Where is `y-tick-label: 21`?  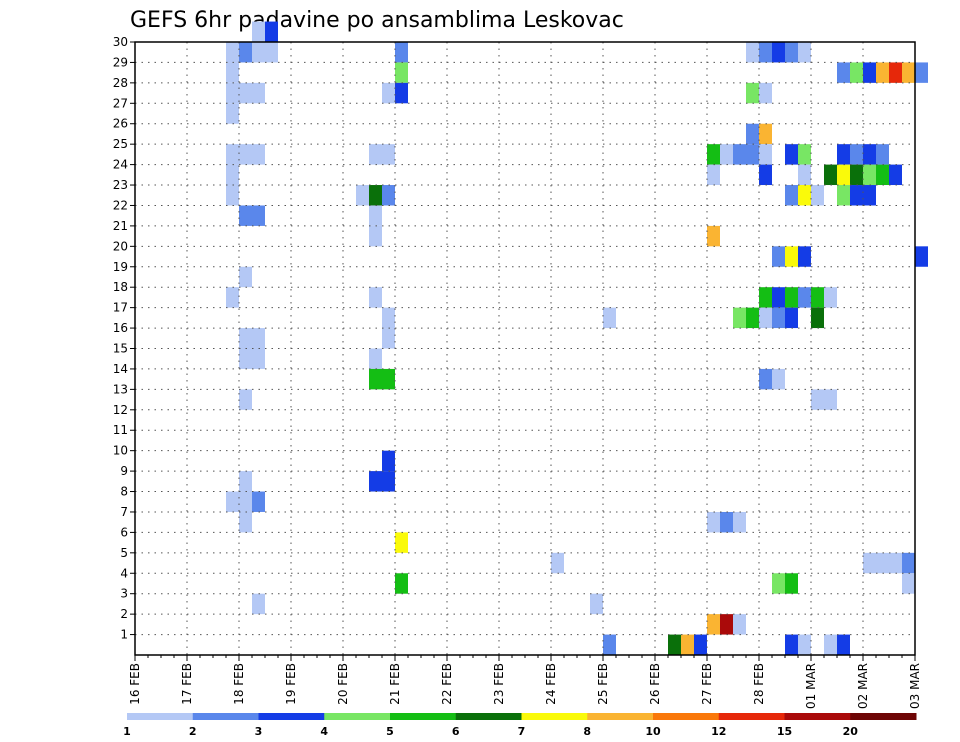
y-tick-label: 21 is located at coordinates (120, 226).